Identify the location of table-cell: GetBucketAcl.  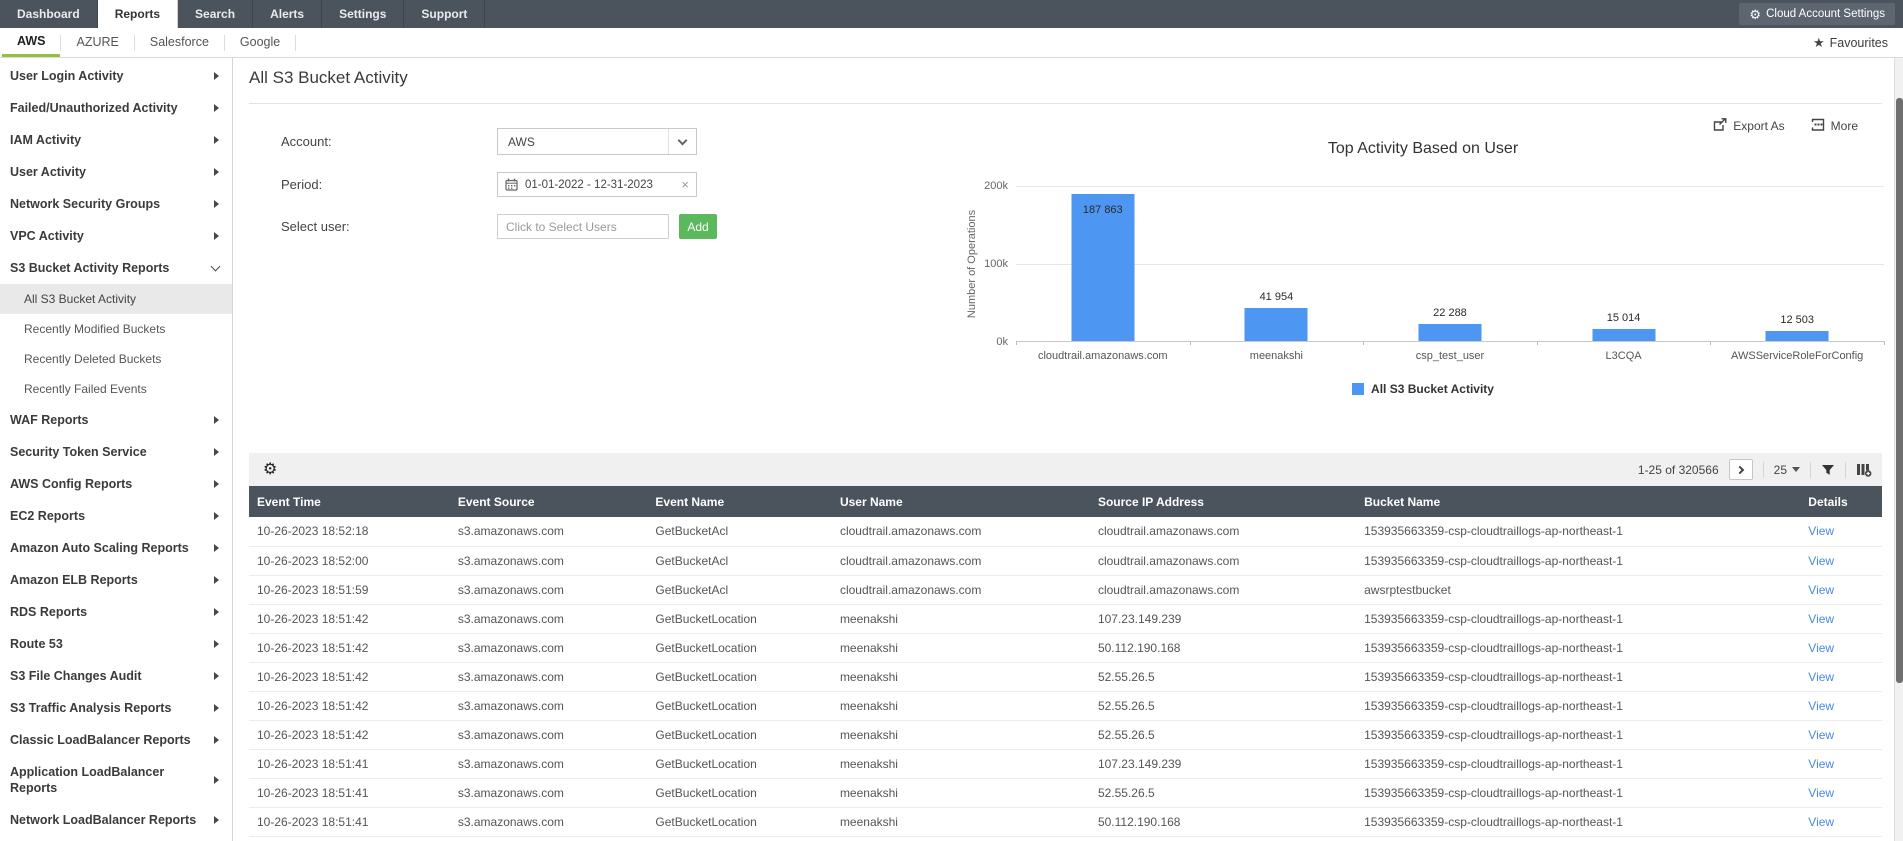
(739, 532).